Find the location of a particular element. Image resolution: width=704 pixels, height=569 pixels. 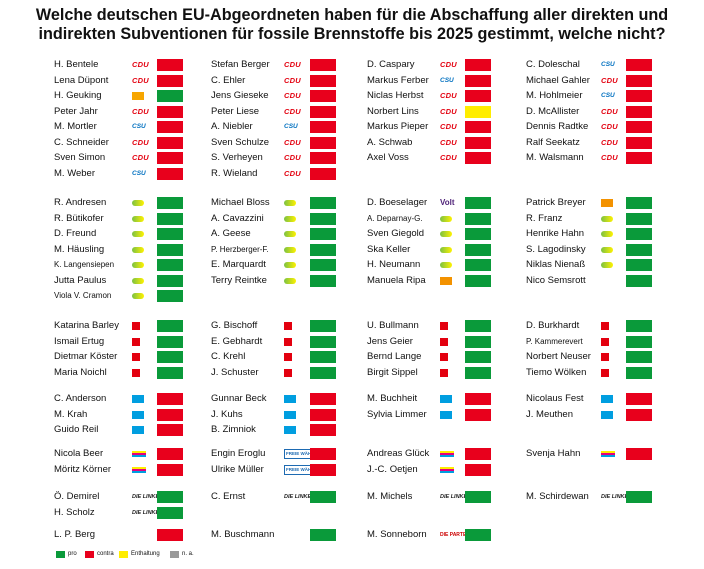

legend-swatch-abstain is located at coordinates (123, 554).